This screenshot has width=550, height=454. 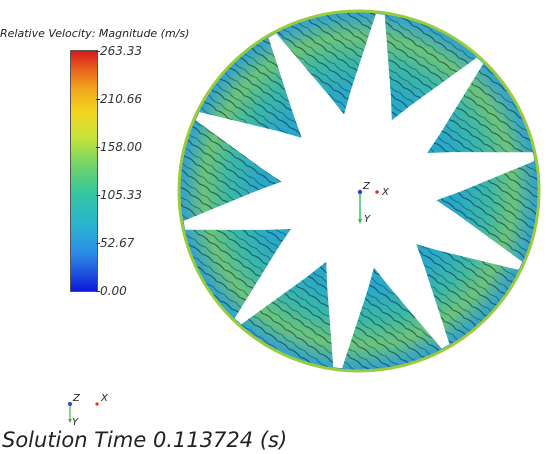 I want to click on colorbar-tick-label: 158.00, so click(x=121, y=147).